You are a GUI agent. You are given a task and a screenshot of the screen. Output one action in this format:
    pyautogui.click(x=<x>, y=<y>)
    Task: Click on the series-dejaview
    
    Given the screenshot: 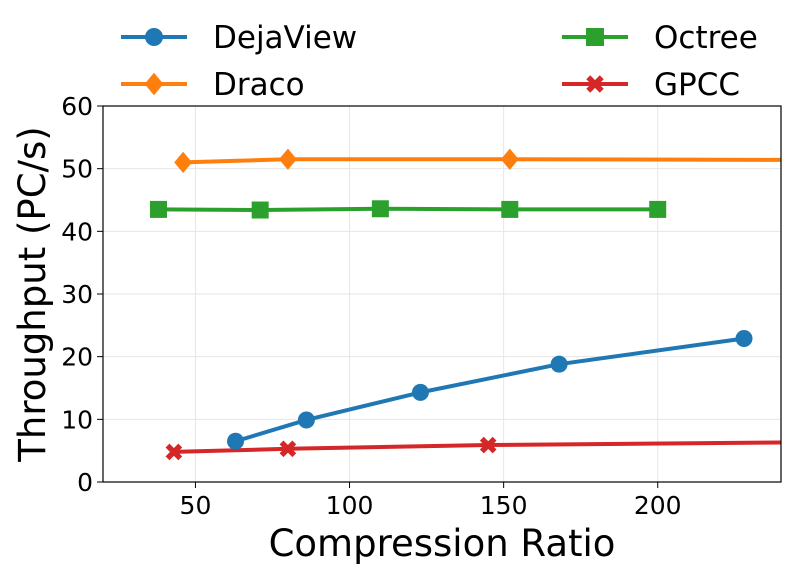 What is the action you would take?
    pyautogui.click(x=490, y=389)
    